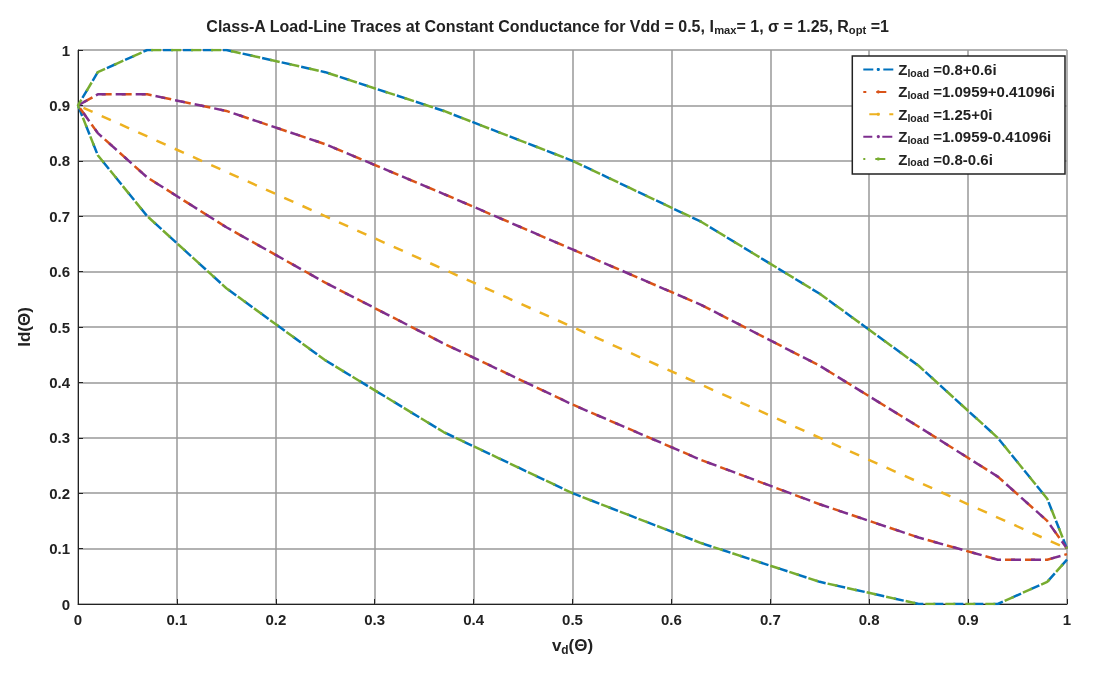 The image size is (1095, 690). Describe the element at coordinates (671, 619) in the screenshot. I see `x-tick-label: 0.6` at that location.